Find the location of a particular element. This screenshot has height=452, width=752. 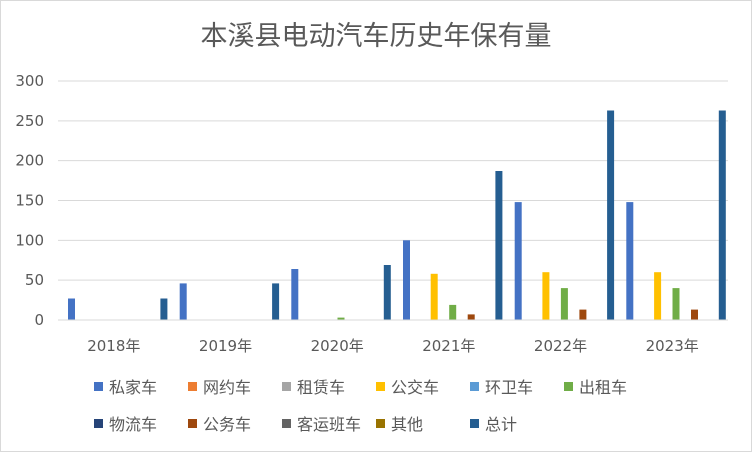

legend-label: 出租车 is located at coordinates (603, 387).